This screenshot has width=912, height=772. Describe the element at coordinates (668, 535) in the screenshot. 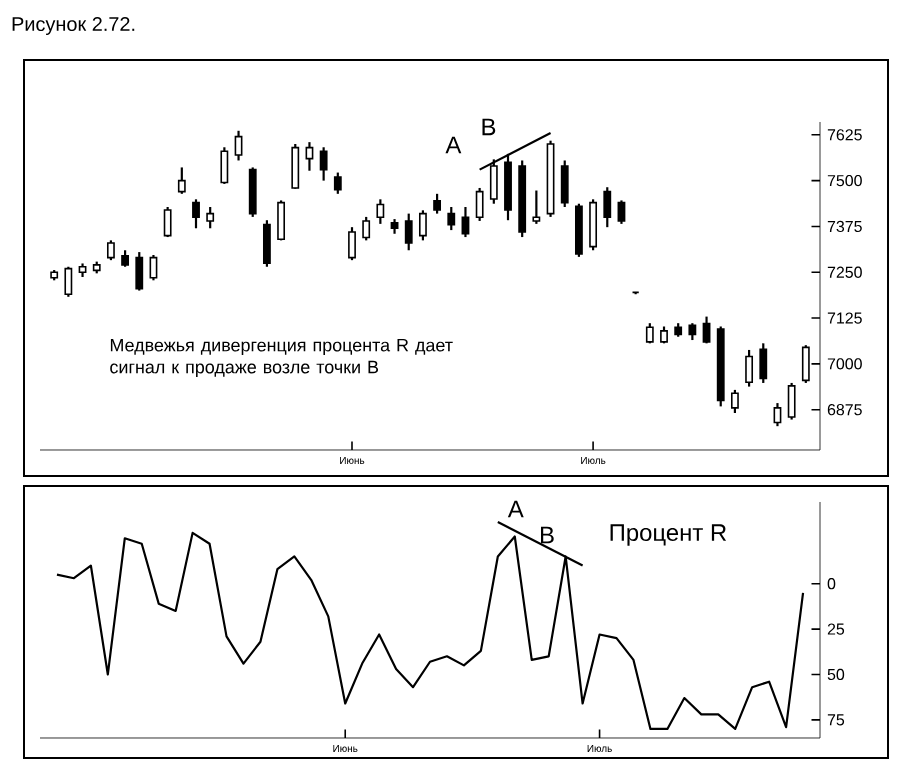

I see `series-label: Процент R` at that location.